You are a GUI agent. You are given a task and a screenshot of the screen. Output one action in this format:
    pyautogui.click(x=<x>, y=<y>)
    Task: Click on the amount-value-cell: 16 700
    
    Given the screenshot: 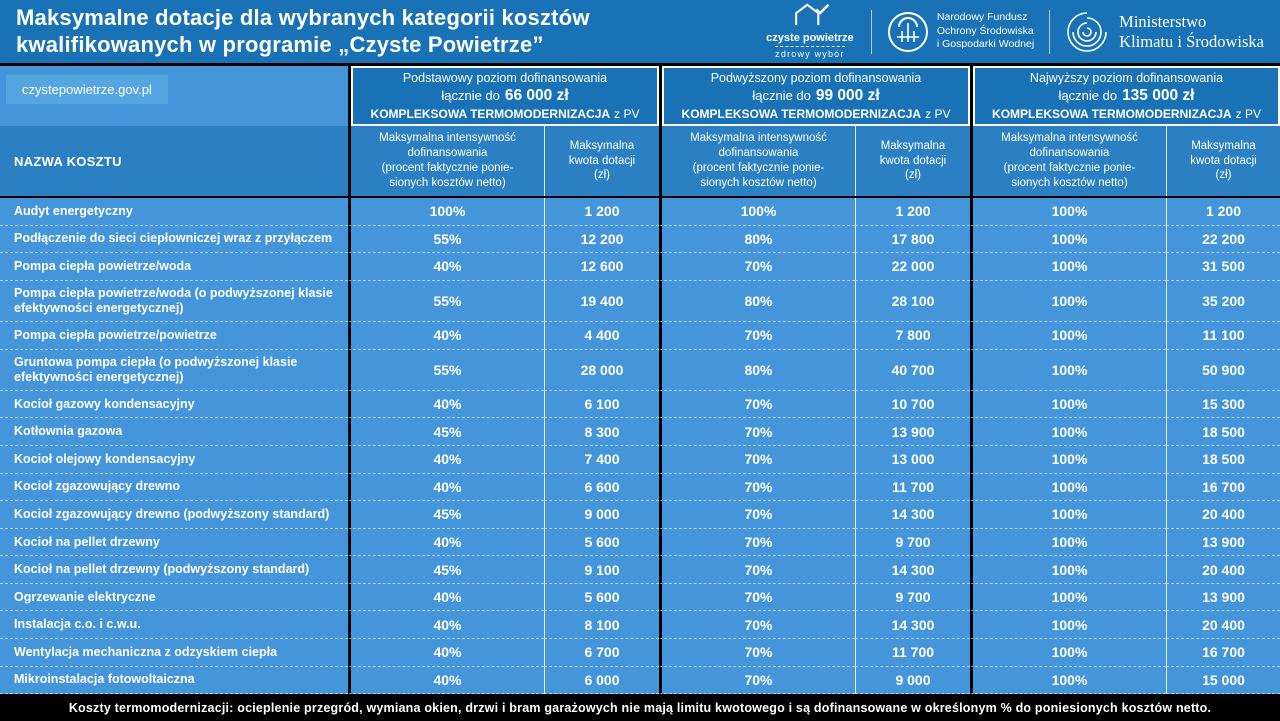 What is the action you would take?
    pyautogui.click(x=1223, y=652)
    